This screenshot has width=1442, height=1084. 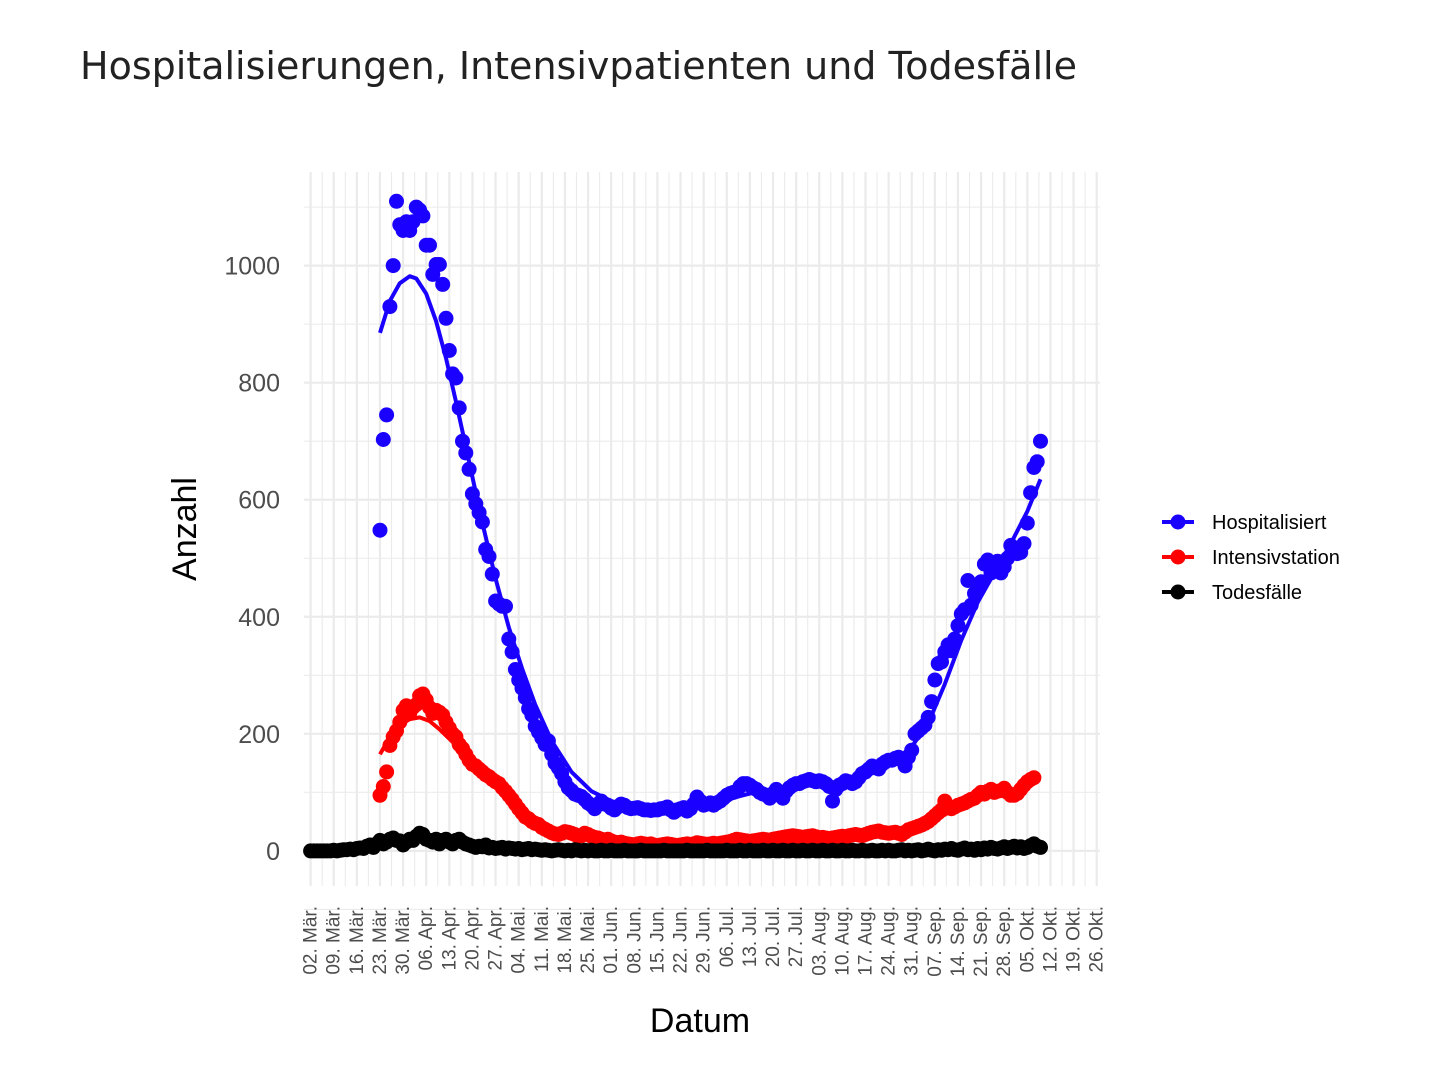 What do you see at coordinates (357, 940) in the screenshot?
I see `x-tick-label: 16. Mär.` at bounding box center [357, 940].